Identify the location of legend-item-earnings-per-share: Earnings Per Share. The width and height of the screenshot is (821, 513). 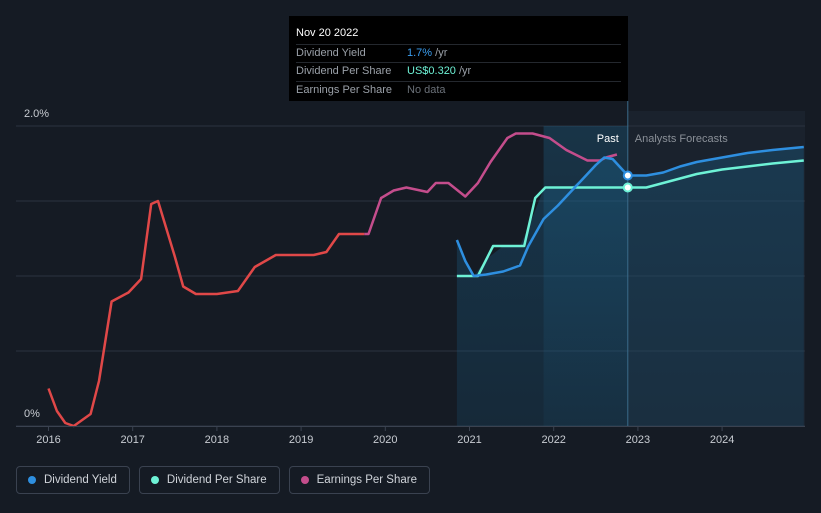
(359, 480).